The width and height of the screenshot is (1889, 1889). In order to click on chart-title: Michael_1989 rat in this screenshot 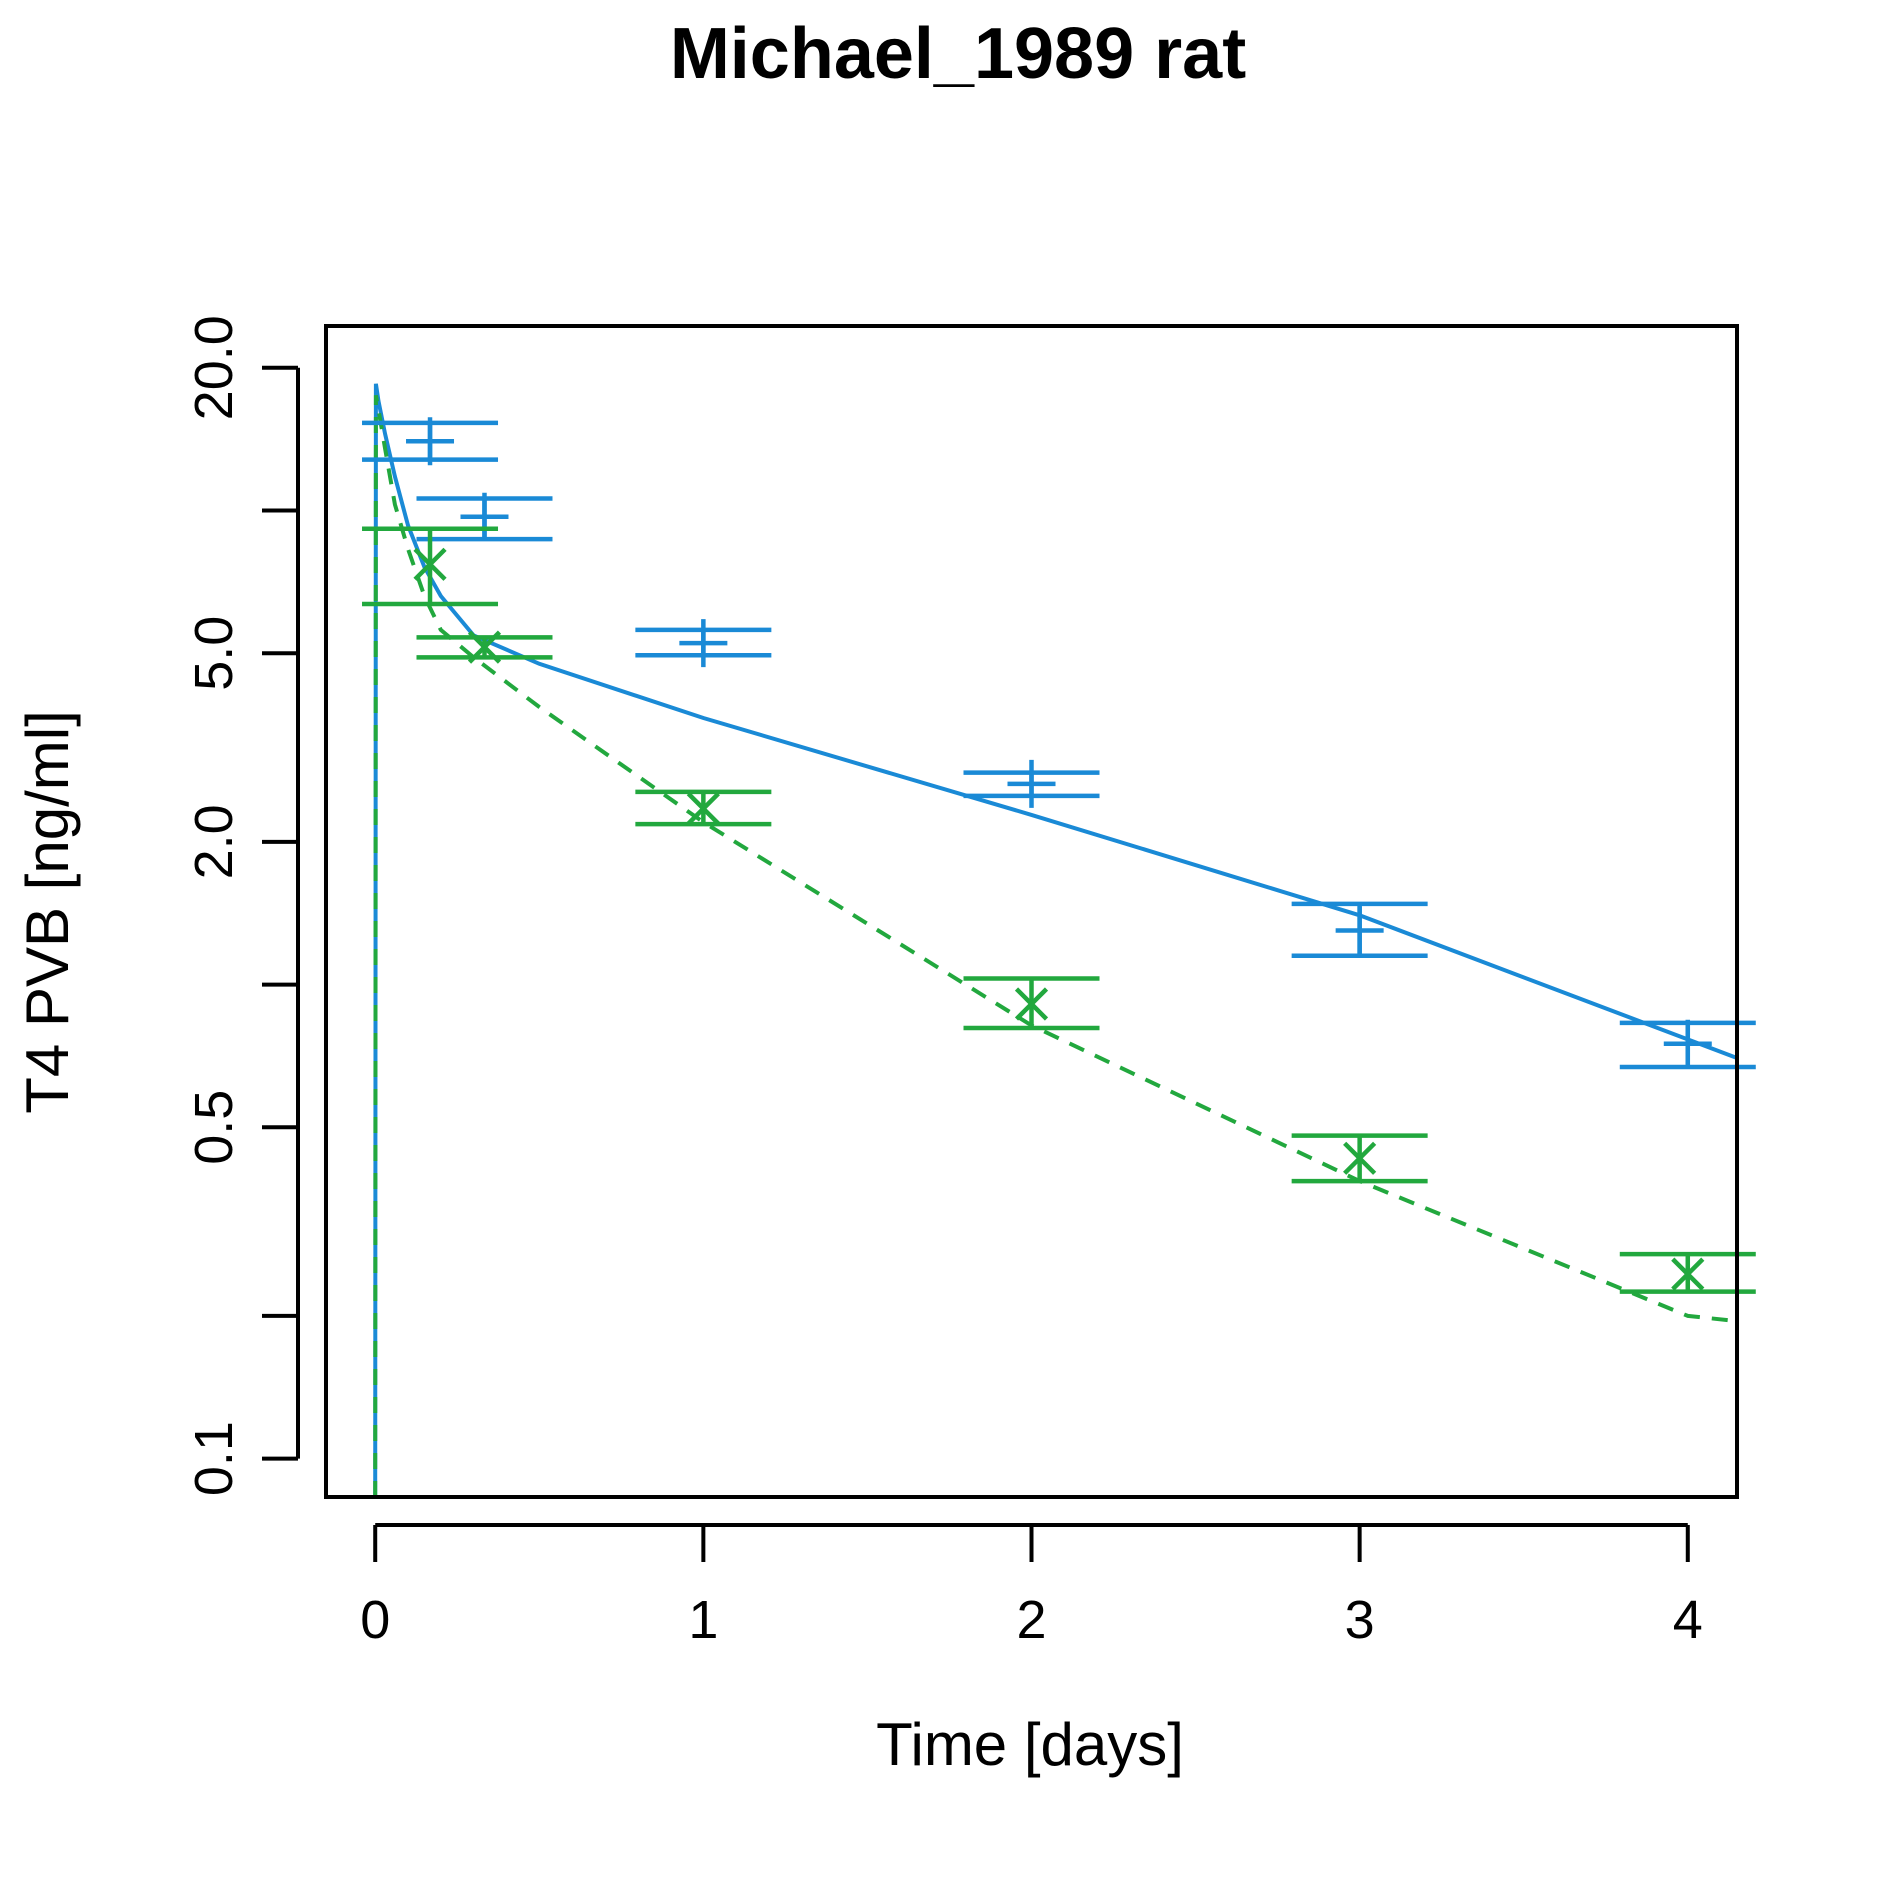, I will do `click(958, 54)`.